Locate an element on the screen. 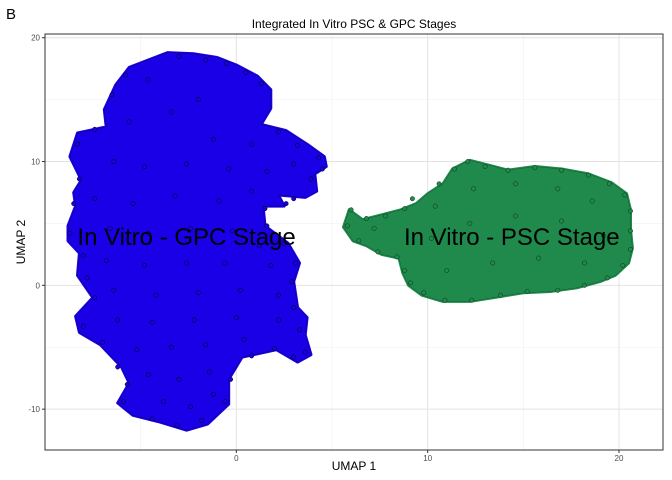 The width and height of the screenshot is (672, 480). x-axis-label: UMAP 1 is located at coordinates (354, 466).